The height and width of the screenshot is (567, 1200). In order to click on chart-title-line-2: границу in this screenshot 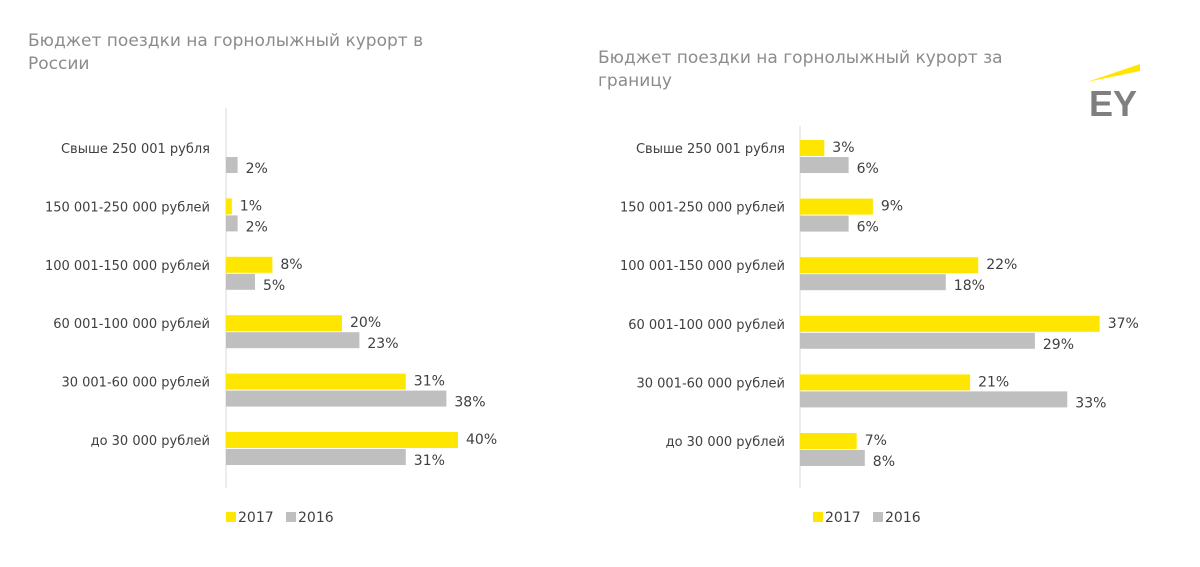, I will do `click(635, 81)`.